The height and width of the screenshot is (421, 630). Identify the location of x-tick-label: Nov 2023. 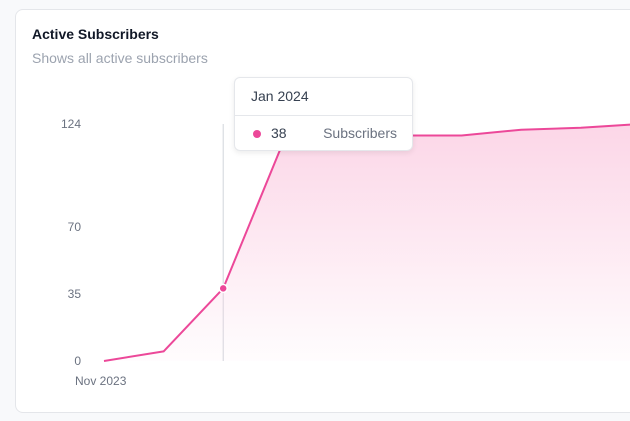
(101, 381).